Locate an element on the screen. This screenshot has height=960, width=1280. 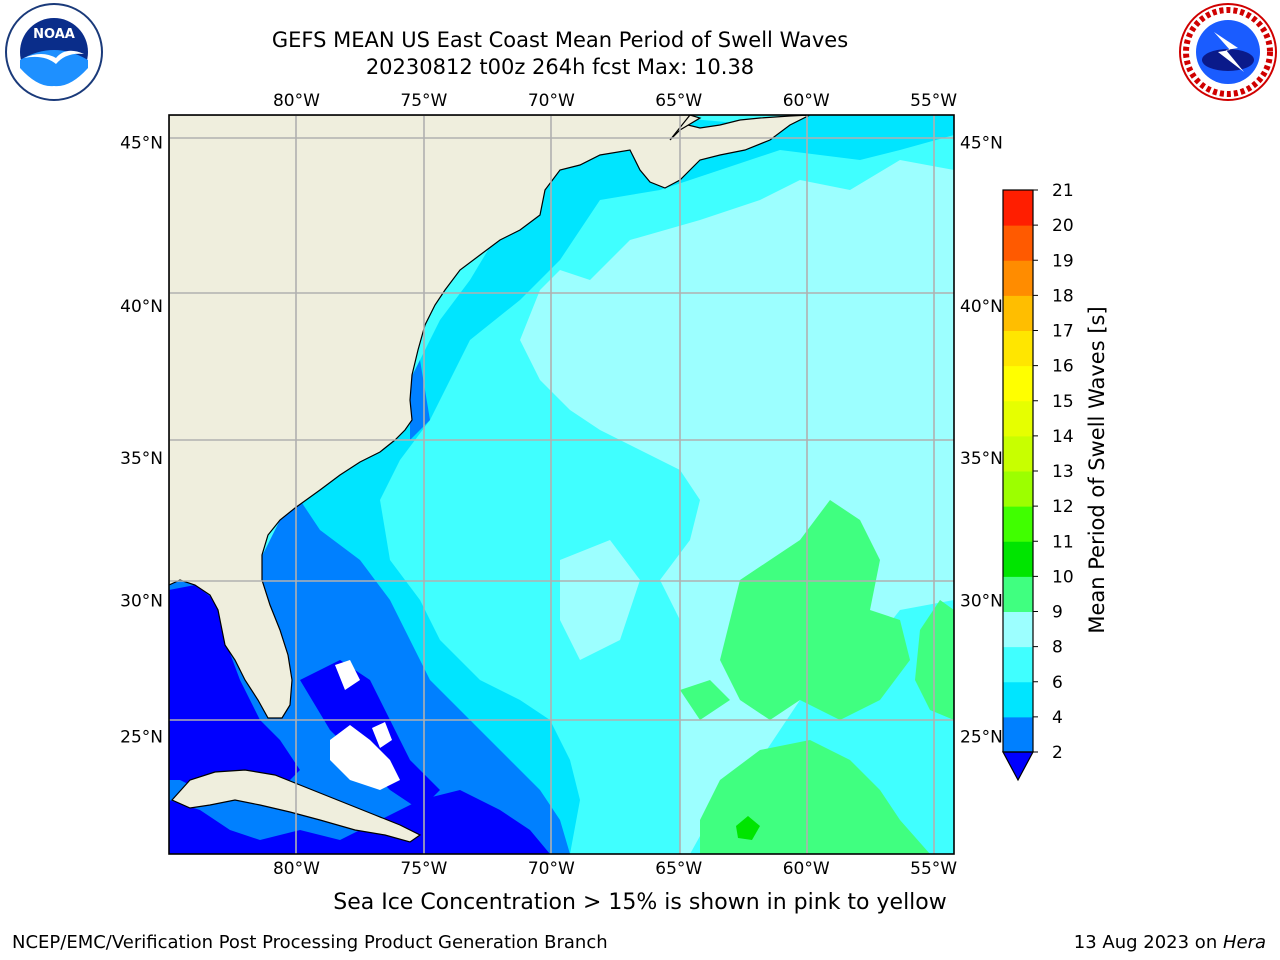
colorbar-tick-label: 16 is located at coordinates (1063, 367).